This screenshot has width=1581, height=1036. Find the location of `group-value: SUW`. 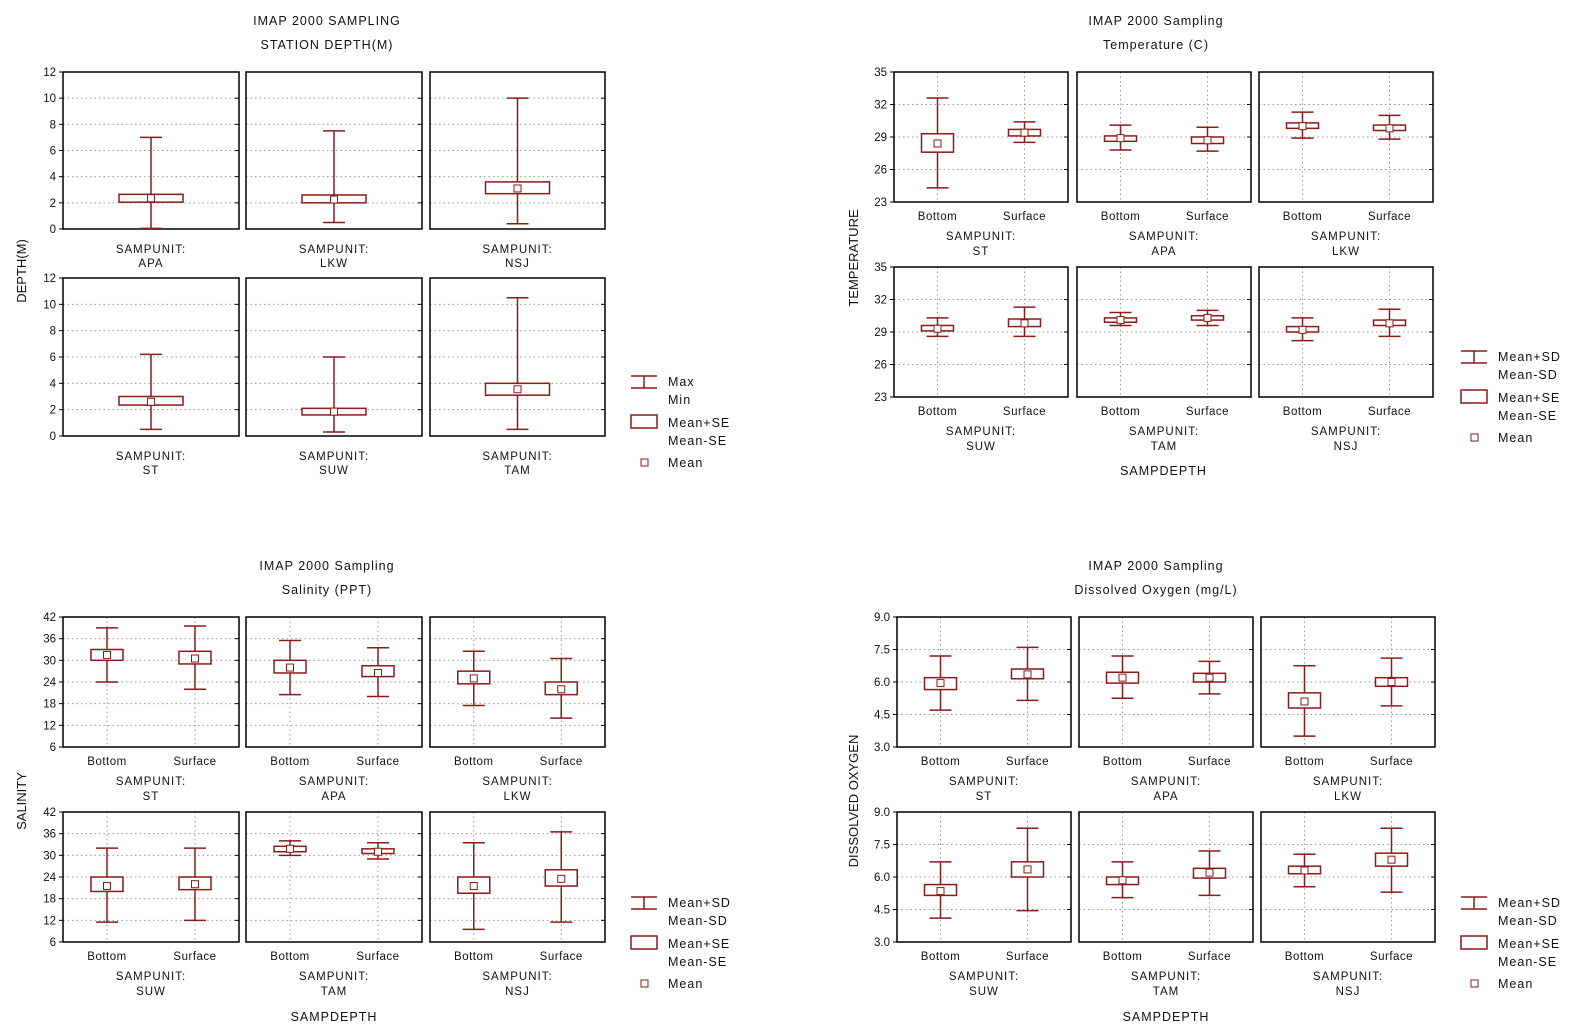

group-value: SUW is located at coordinates (334, 471).